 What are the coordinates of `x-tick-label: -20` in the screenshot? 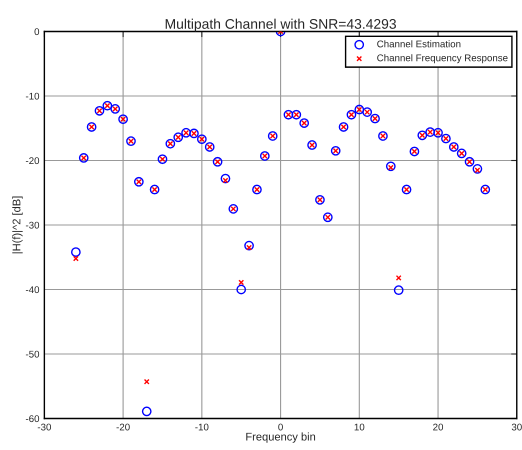 It's located at (123, 427).